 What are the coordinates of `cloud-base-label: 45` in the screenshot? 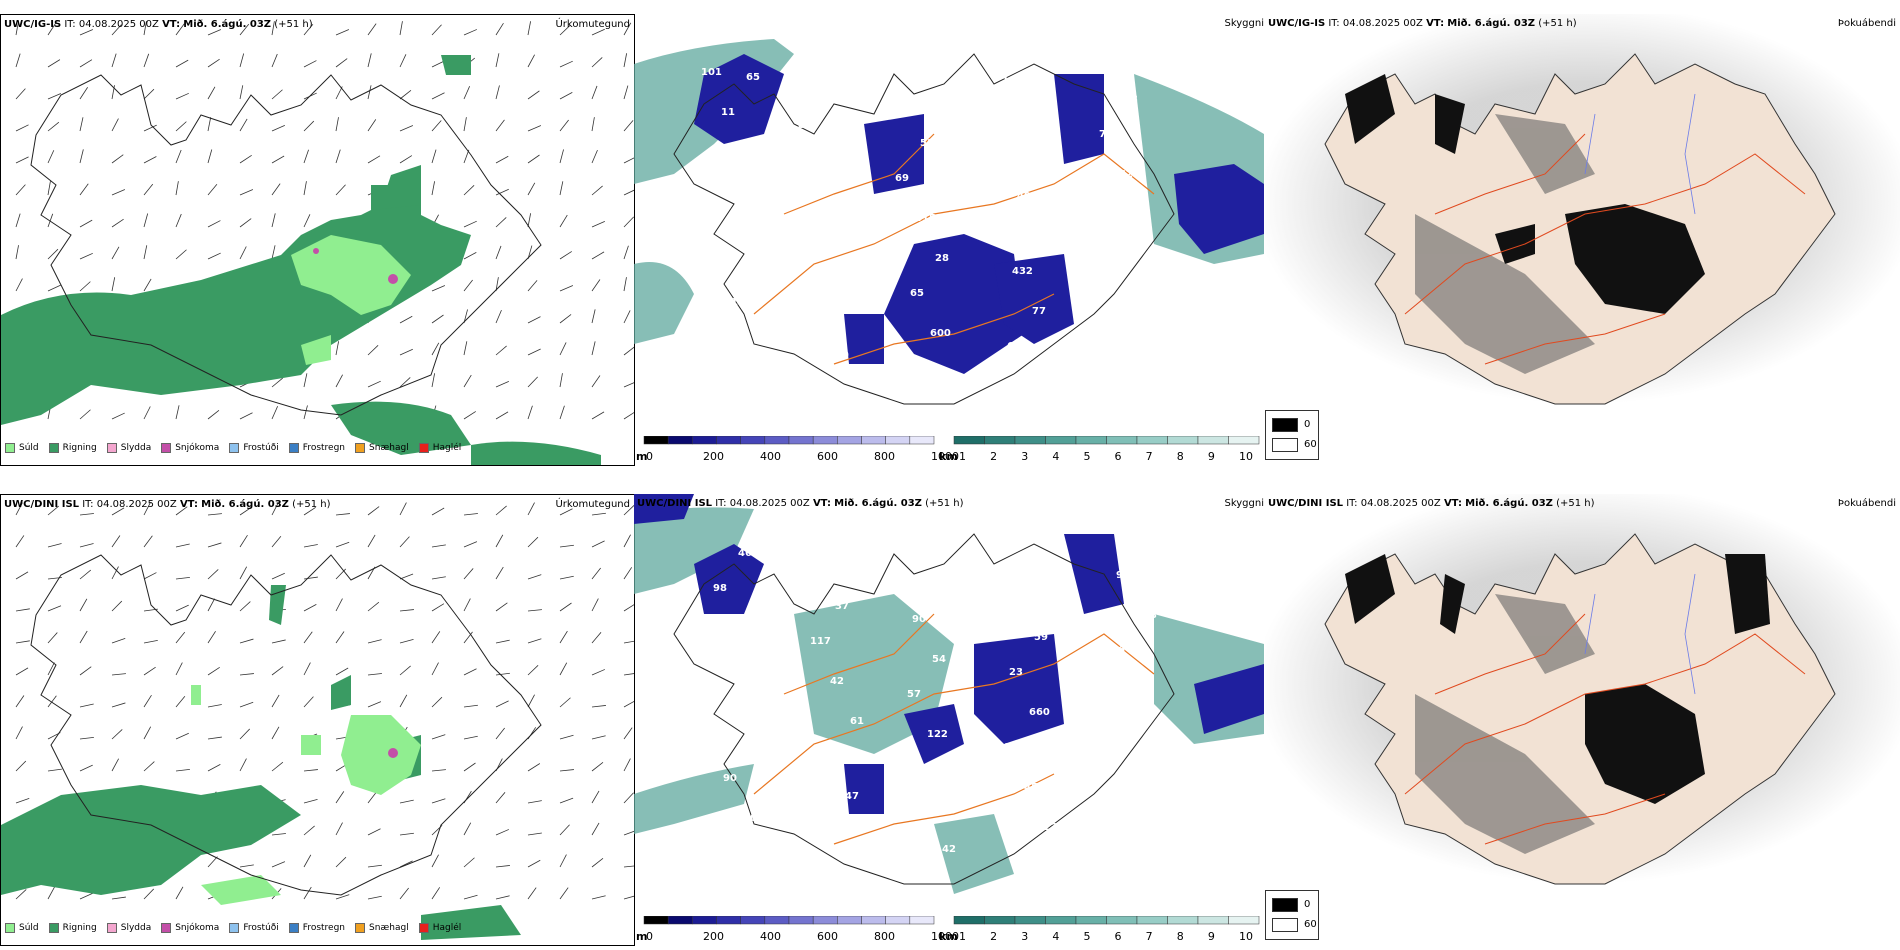 It's located at (1031, 787).